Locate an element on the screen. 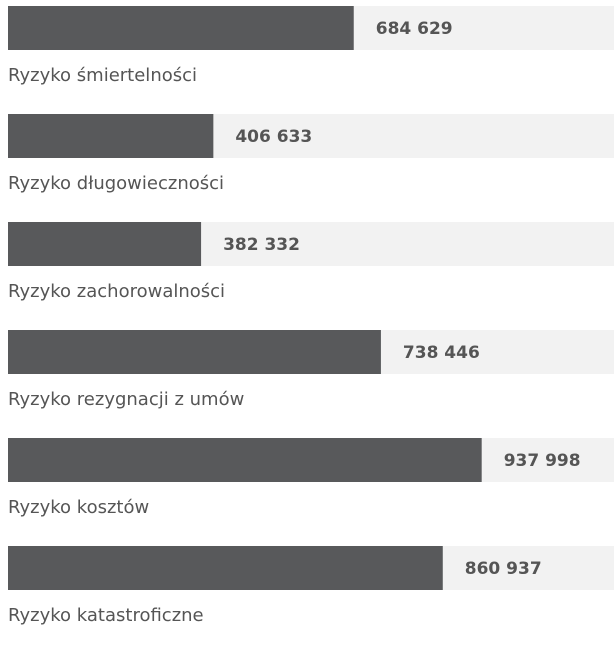 The image size is (614, 662). category-label: Ryzyko rezygnacji z umów is located at coordinates (126, 399).